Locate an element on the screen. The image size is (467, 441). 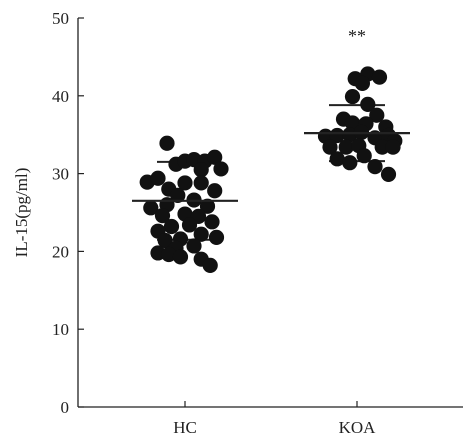
y-tick-label: 40 is located at coordinates (60, 96).